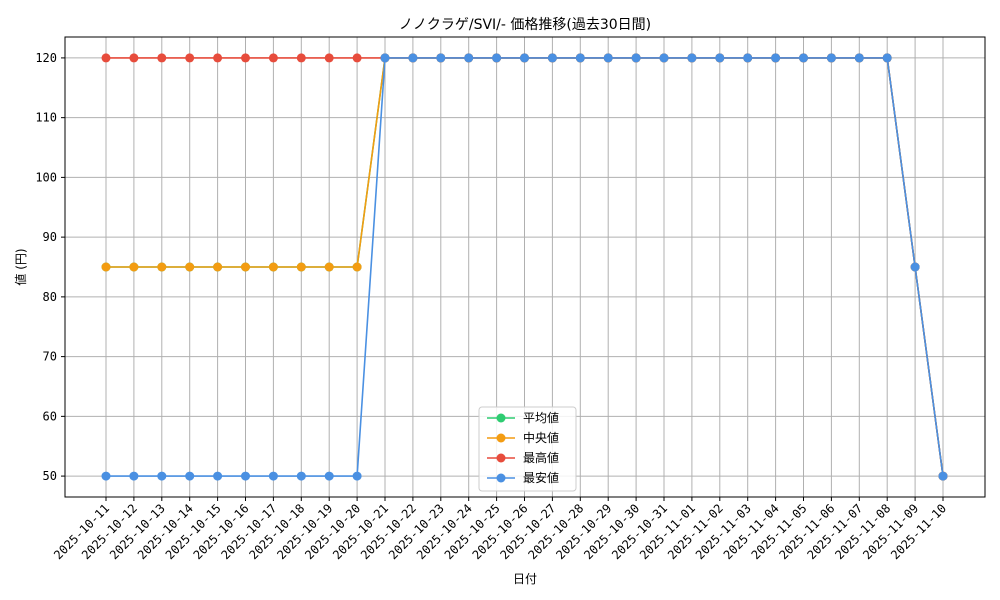 The image size is (1000, 600). I want to click on y-tick-label: 100, so click(46, 177).